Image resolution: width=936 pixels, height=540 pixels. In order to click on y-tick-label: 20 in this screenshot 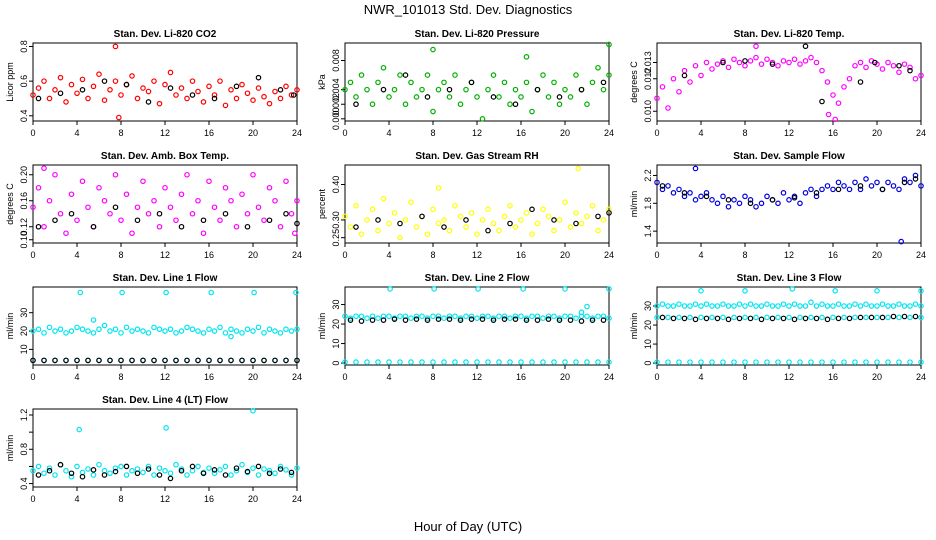, I will do `click(336, 324)`.